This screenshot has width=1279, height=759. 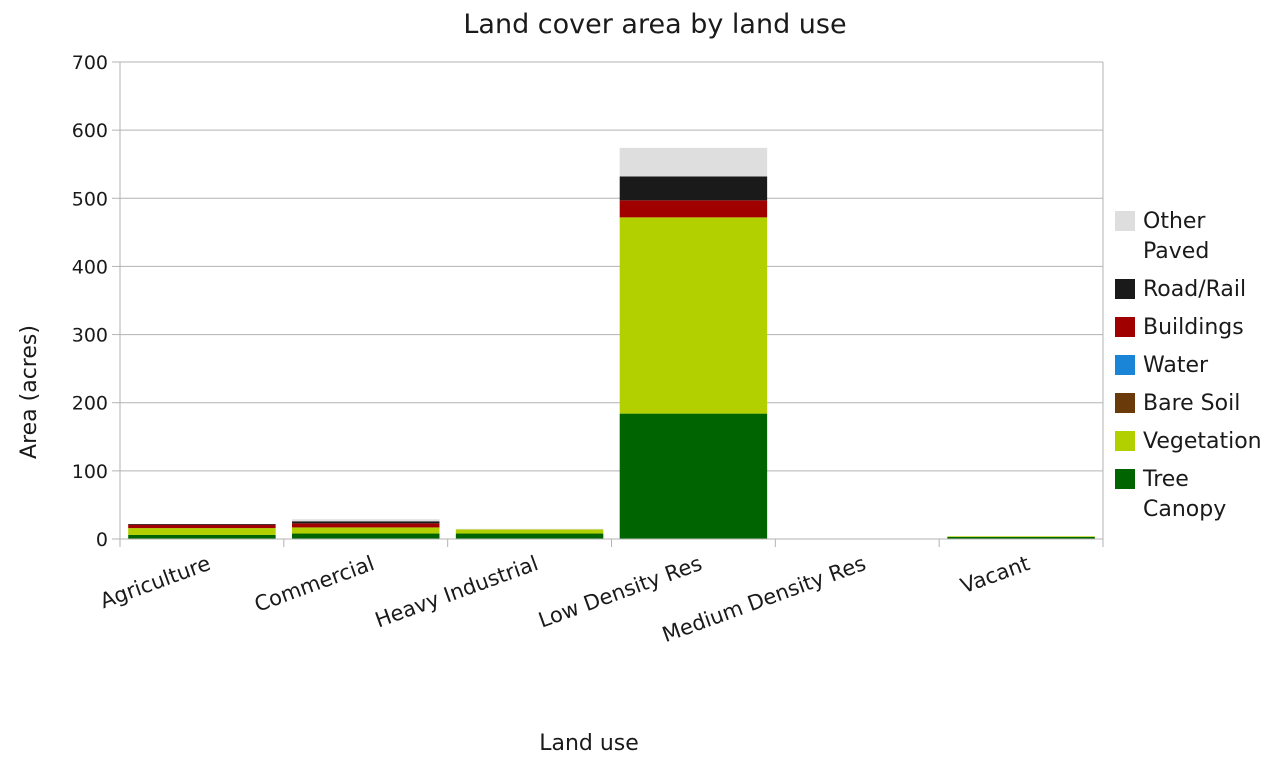 What do you see at coordinates (1176, 236) in the screenshot?
I see `legend-label: Other Paved` at bounding box center [1176, 236].